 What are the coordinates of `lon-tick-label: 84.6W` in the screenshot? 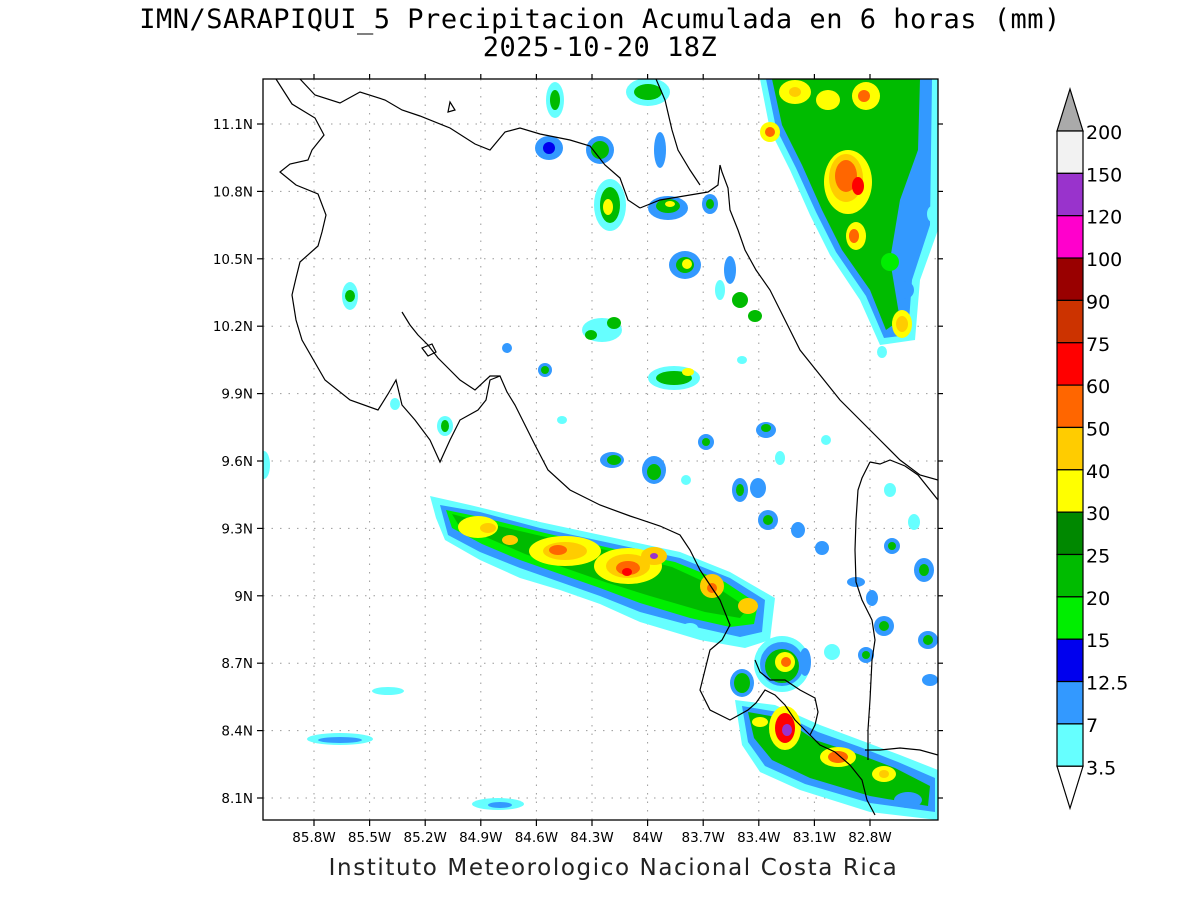 It's located at (536, 838).